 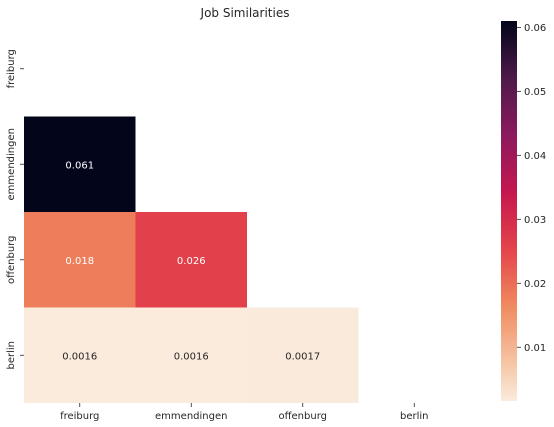 What do you see at coordinates (535, 28) in the screenshot?
I see `colorbar-tick-label: 0.06` at bounding box center [535, 28].